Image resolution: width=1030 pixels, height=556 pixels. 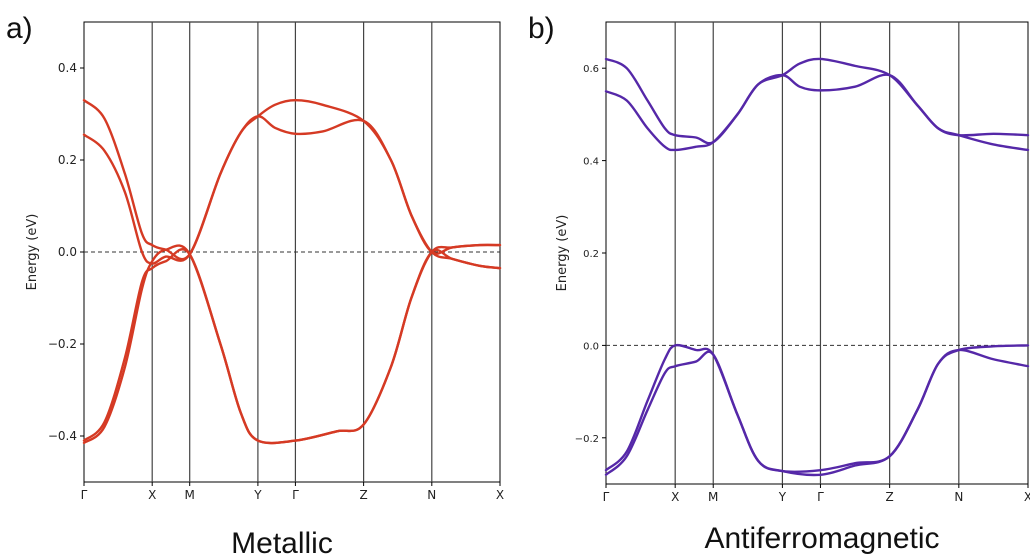 What do you see at coordinates (541, 28) in the screenshot?
I see `panel-label-b: b)` at bounding box center [541, 28].